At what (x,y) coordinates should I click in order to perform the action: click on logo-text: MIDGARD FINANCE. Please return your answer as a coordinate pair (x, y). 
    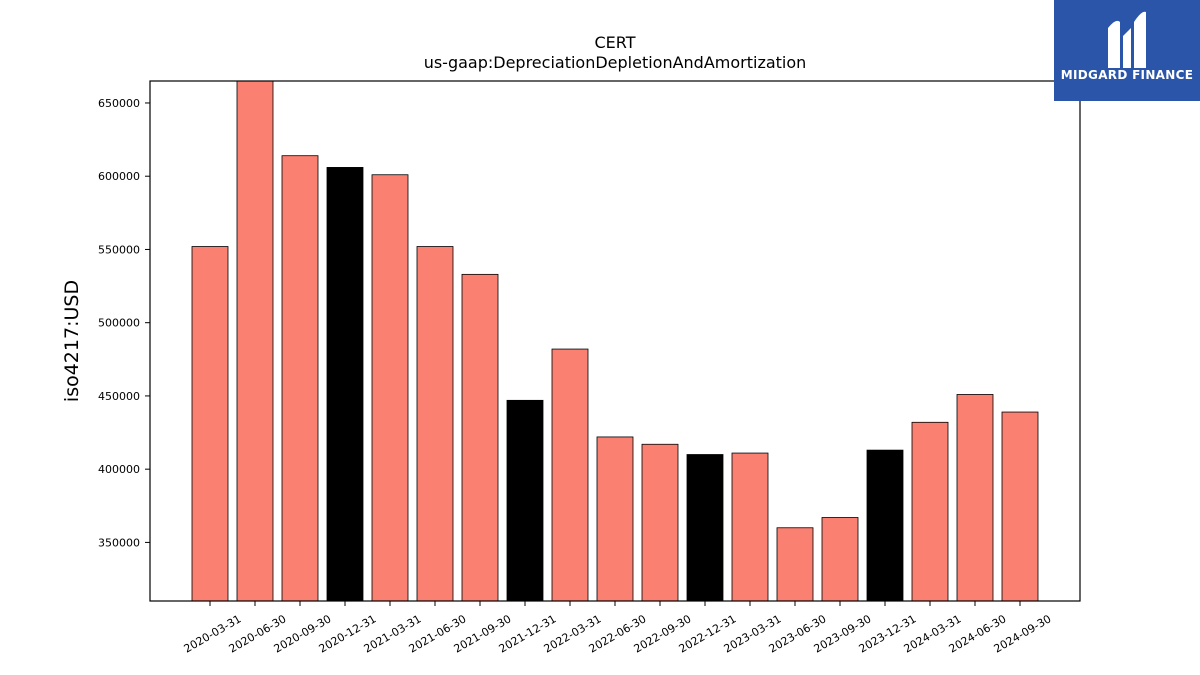
    Looking at the image, I should click on (1127, 75).